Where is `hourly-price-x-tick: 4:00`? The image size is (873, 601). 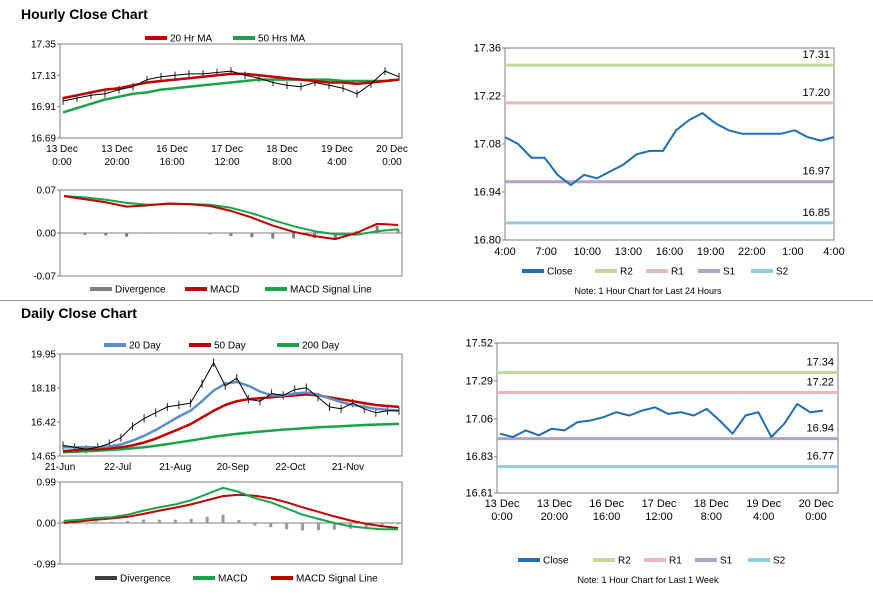 hourly-price-x-tick: 4:00 is located at coordinates (337, 162).